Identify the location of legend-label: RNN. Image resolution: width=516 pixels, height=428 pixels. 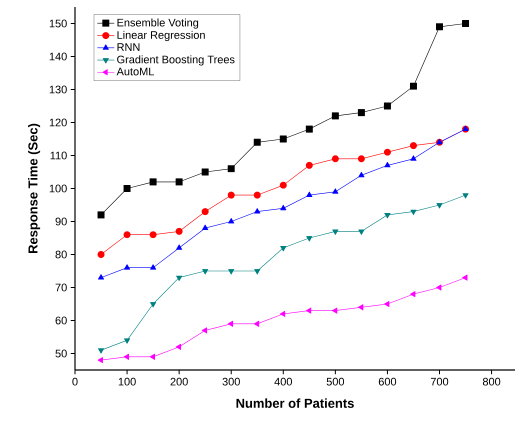
(128, 47).